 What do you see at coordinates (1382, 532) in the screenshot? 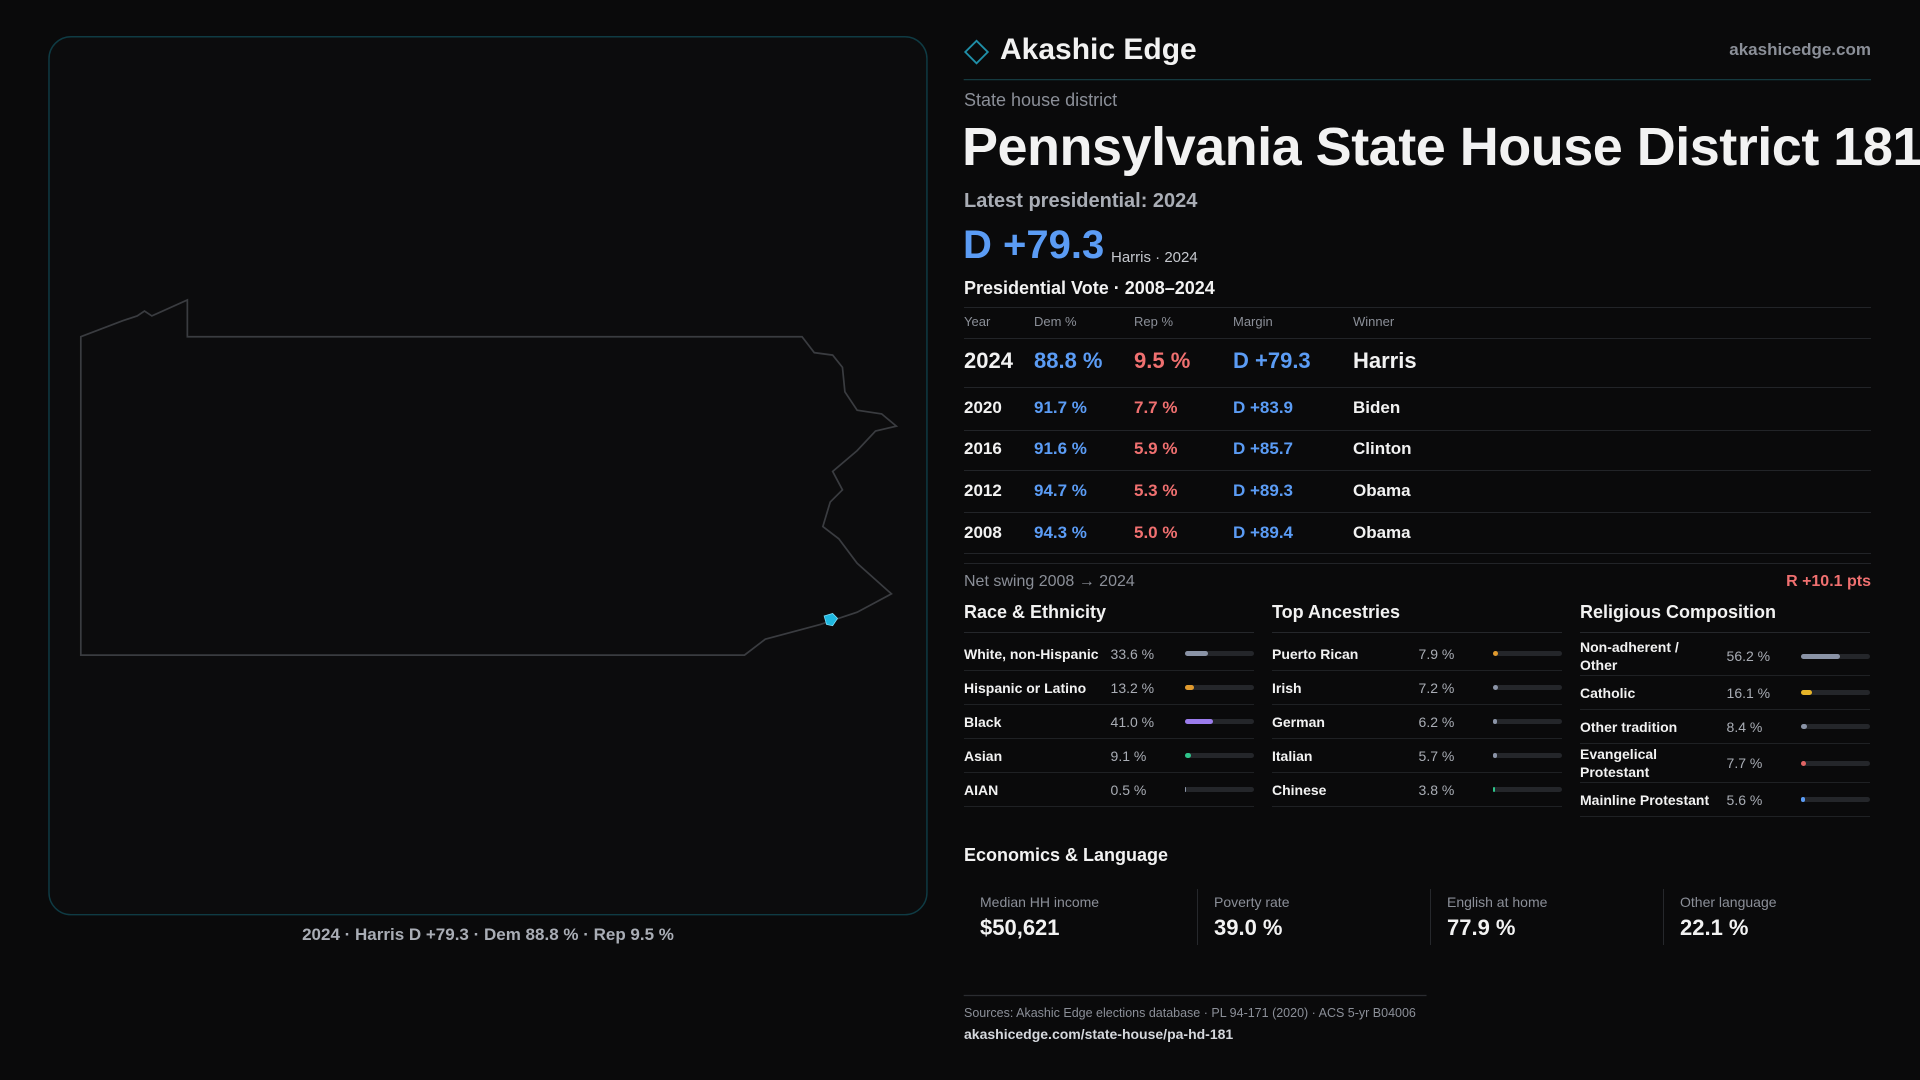
I see `table-cell: Obama` at bounding box center [1382, 532].